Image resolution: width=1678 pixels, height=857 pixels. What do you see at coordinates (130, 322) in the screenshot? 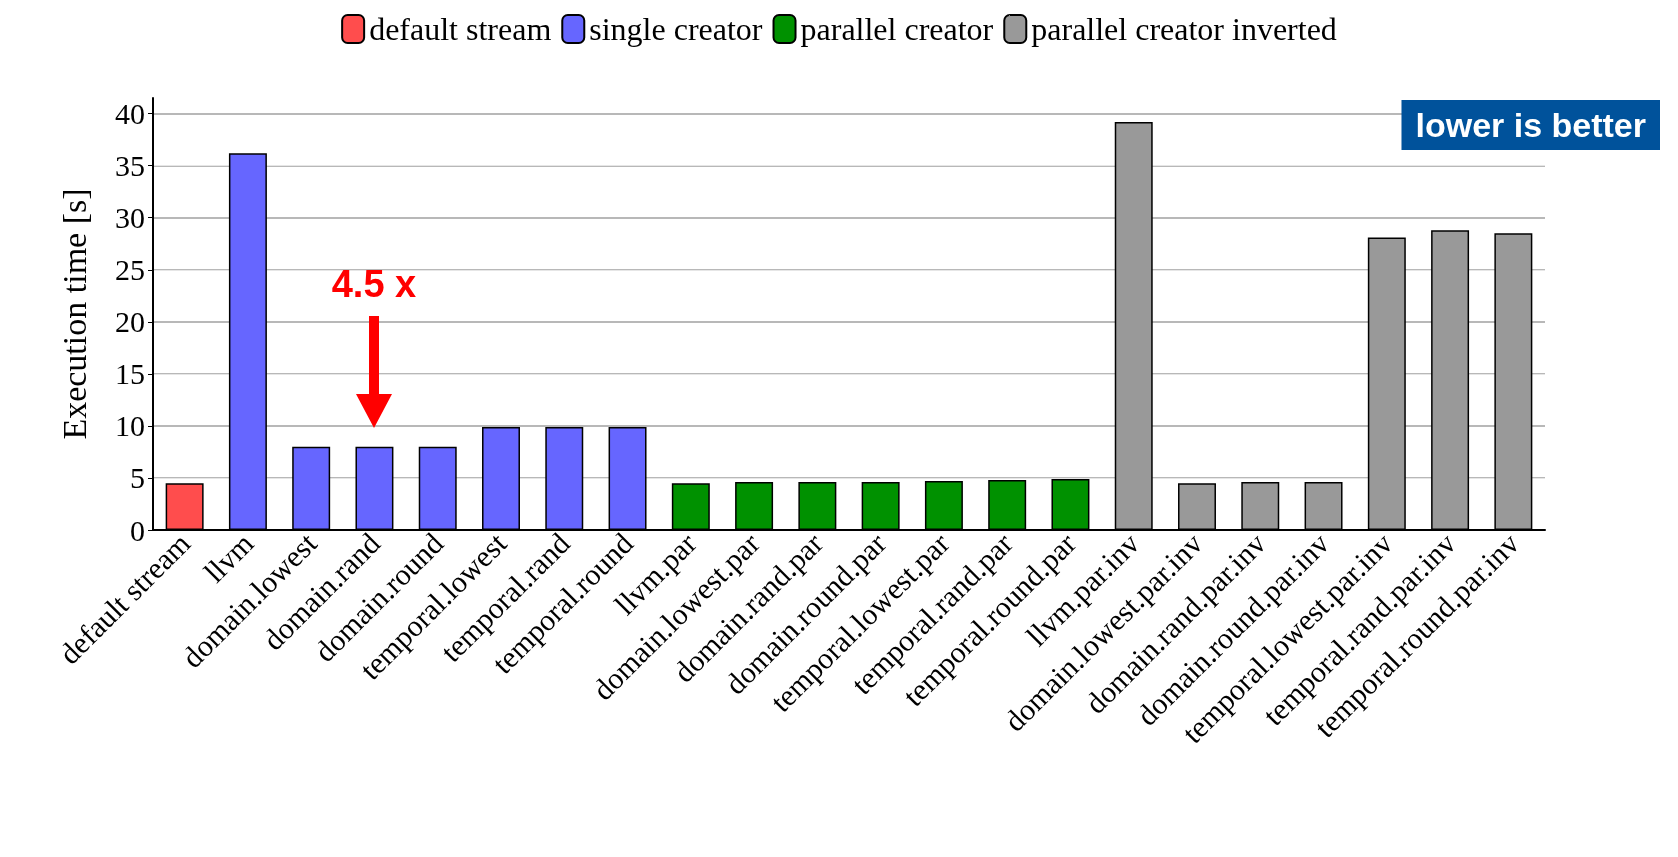
I see `y-tick-label: 20` at bounding box center [130, 322].